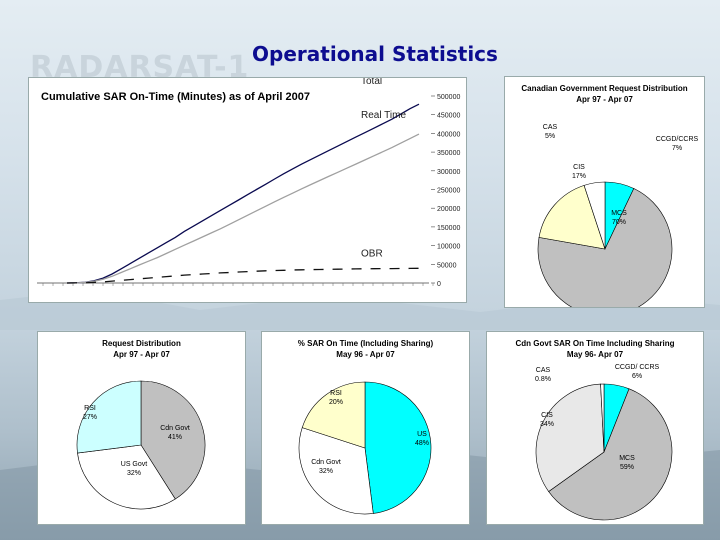 The image size is (720, 540). I want to click on slice-value: 7%, so click(677, 148).